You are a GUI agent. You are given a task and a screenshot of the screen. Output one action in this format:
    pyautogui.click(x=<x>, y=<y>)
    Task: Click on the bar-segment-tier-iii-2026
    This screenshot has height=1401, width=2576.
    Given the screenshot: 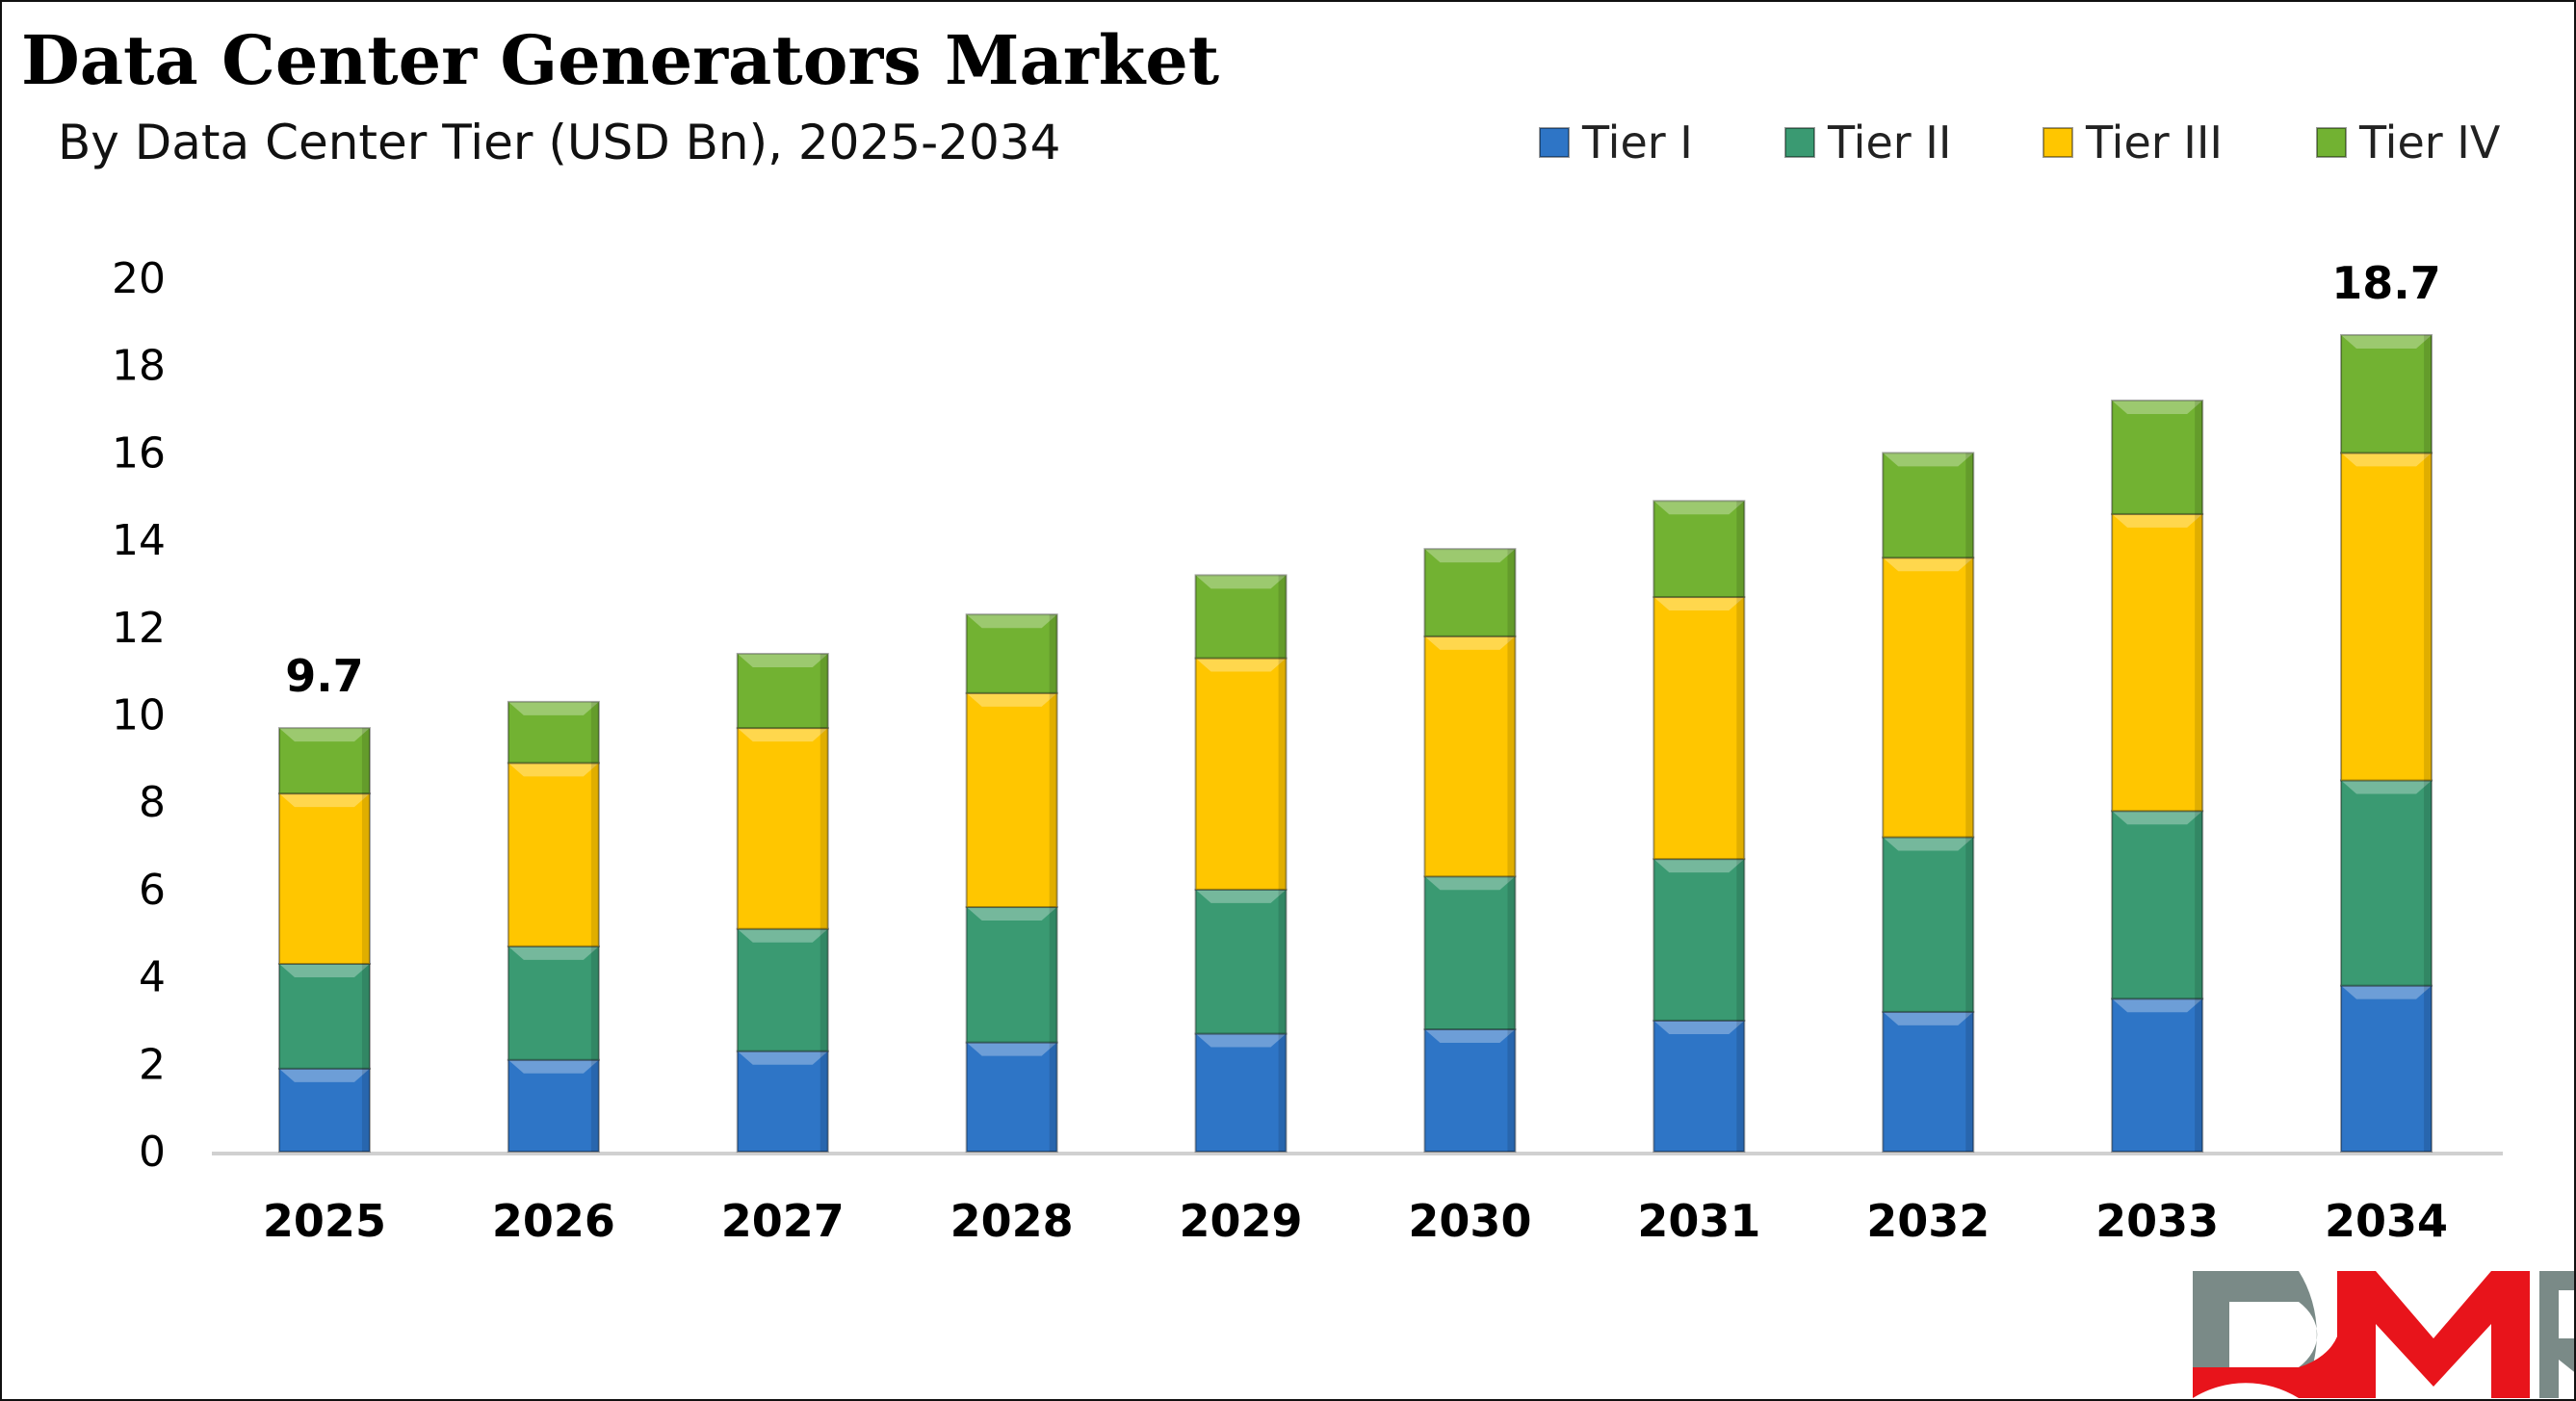 What is the action you would take?
    pyautogui.click(x=553, y=854)
    